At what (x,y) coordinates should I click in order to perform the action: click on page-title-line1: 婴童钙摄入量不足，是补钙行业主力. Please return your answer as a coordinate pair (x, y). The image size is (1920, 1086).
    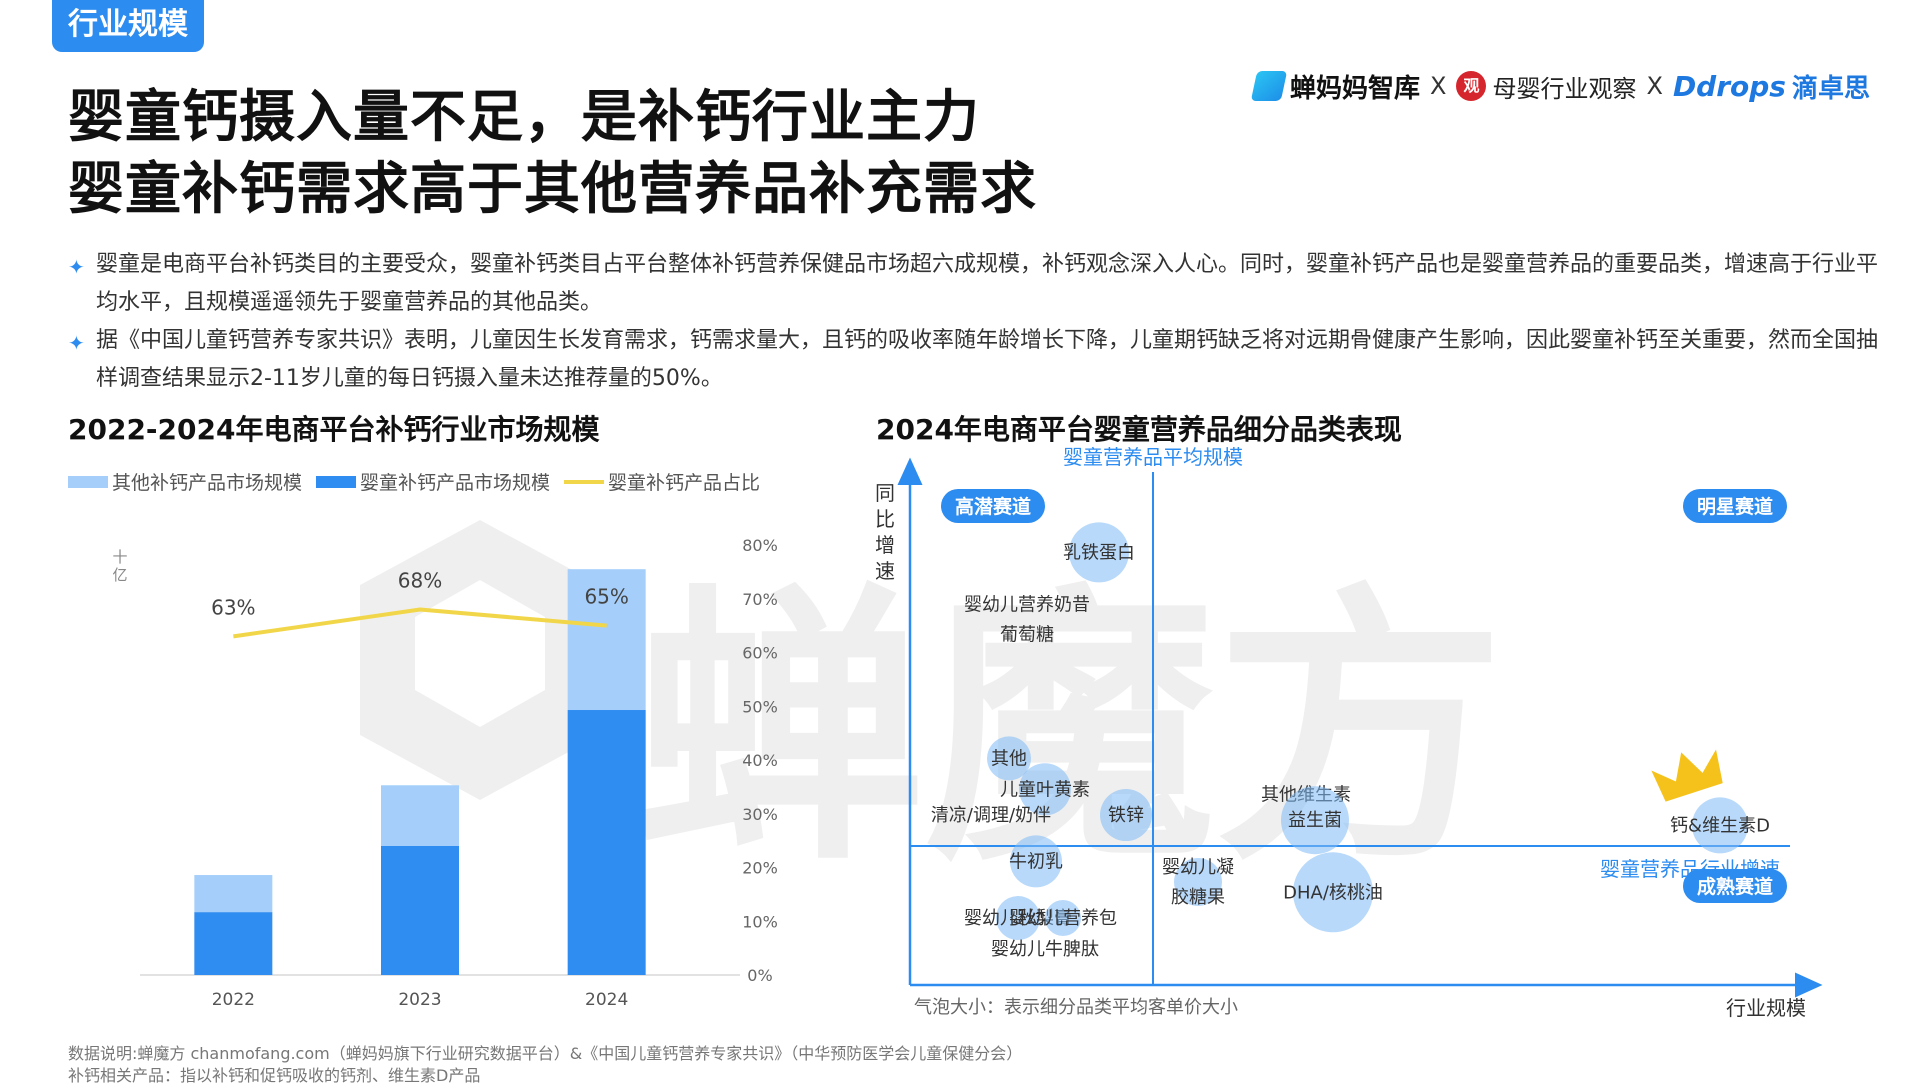
    Looking at the image, I should click on (524, 117).